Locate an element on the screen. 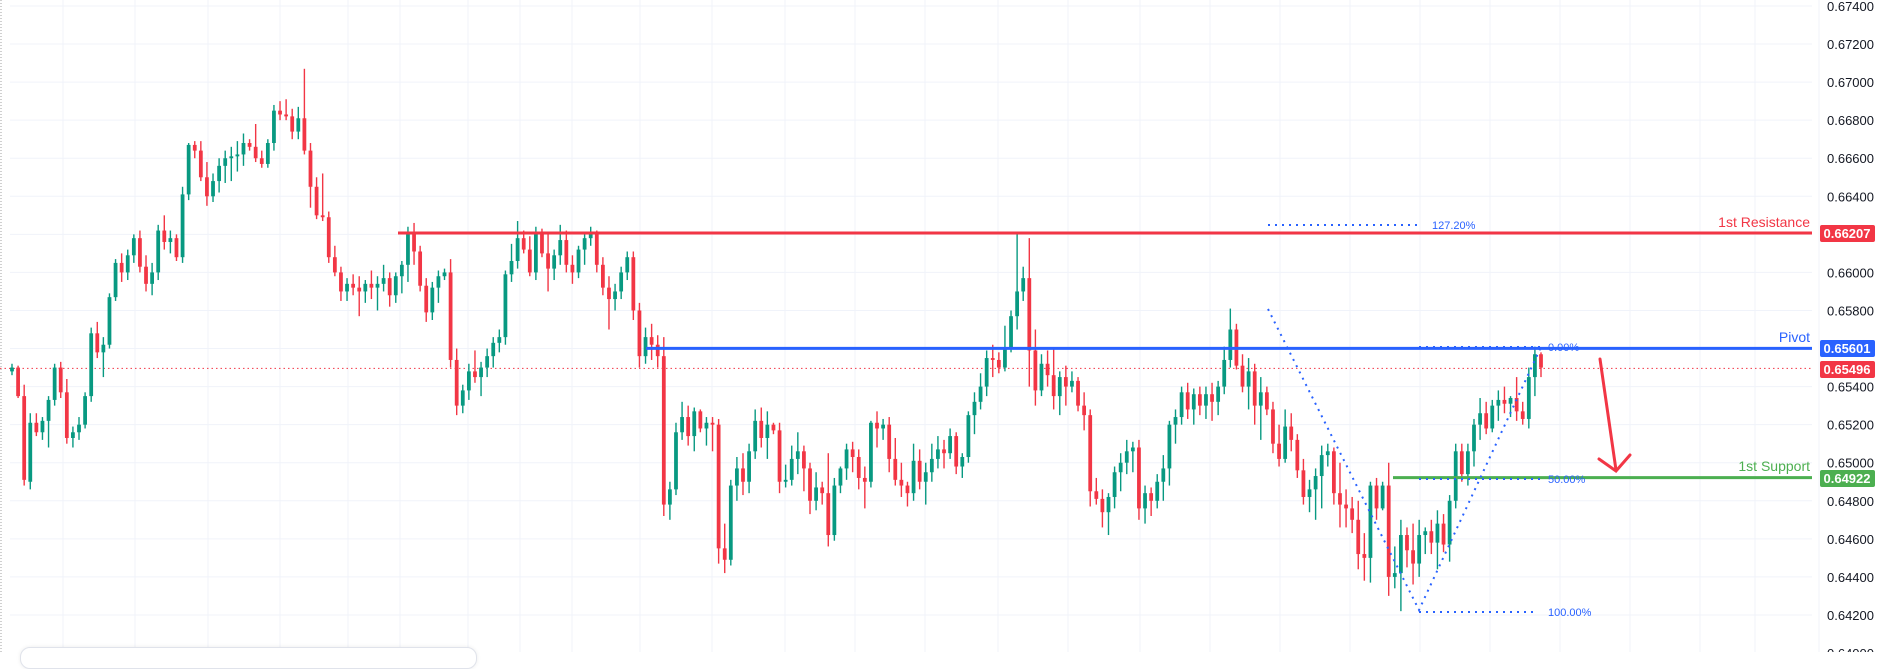  price-axis-label: 0.67000 is located at coordinates (1850, 82).